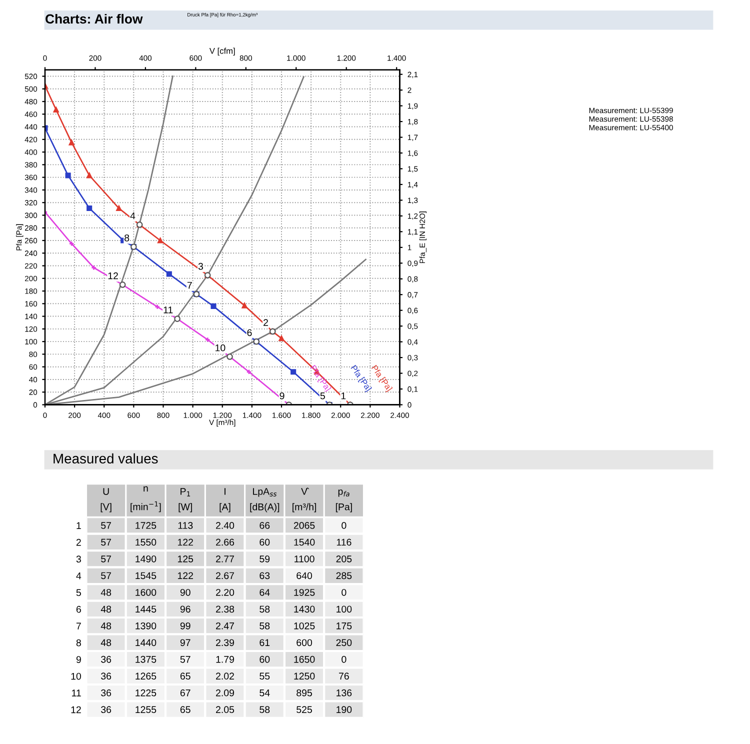 This screenshot has width=750, height=744. What do you see at coordinates (304, 659) in the screenshot?
I see `data-label: 1650` at bounding box center [304, 659].